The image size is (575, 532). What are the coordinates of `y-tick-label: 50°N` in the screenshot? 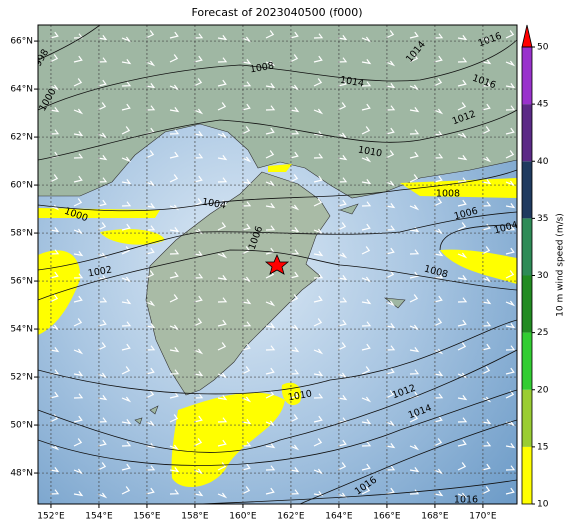 It's located at (21, 426).